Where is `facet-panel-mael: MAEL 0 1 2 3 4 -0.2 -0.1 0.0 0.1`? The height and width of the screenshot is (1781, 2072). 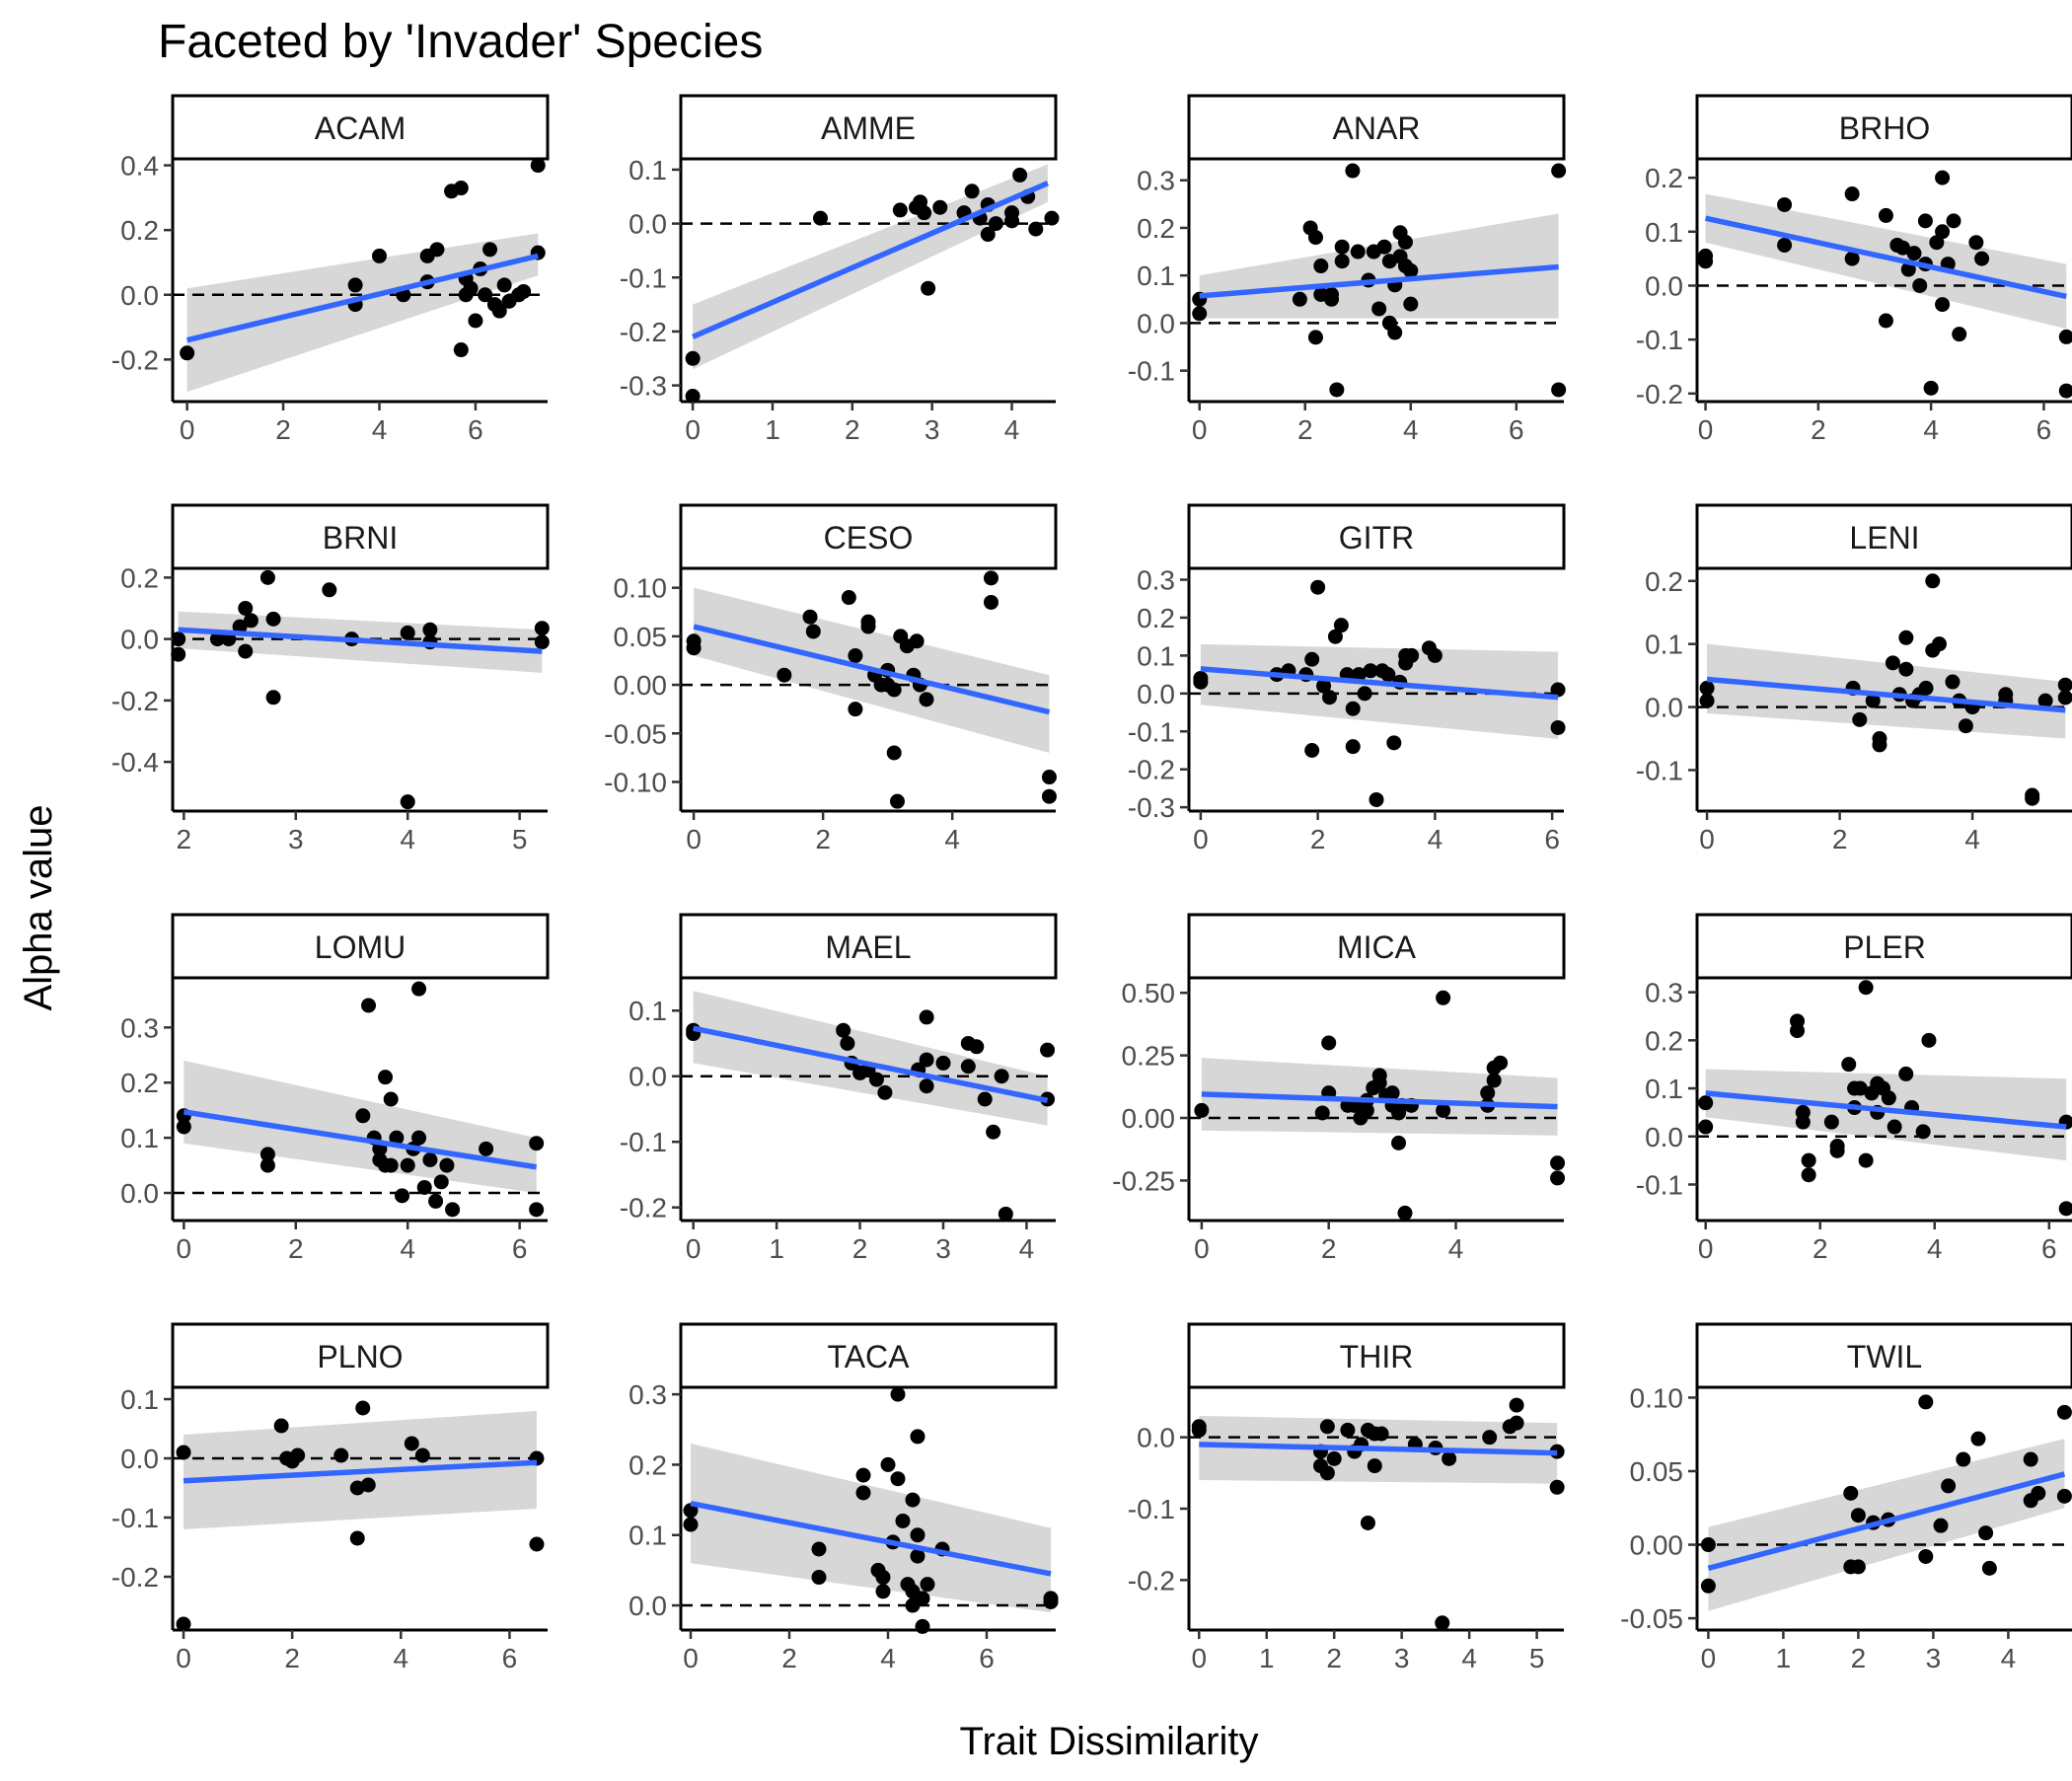
facet-panel-mael: MAEL 0 1 2 3 4 -0.2 -0.1 0.0 0.1 is located at coordinates (839, 1088).